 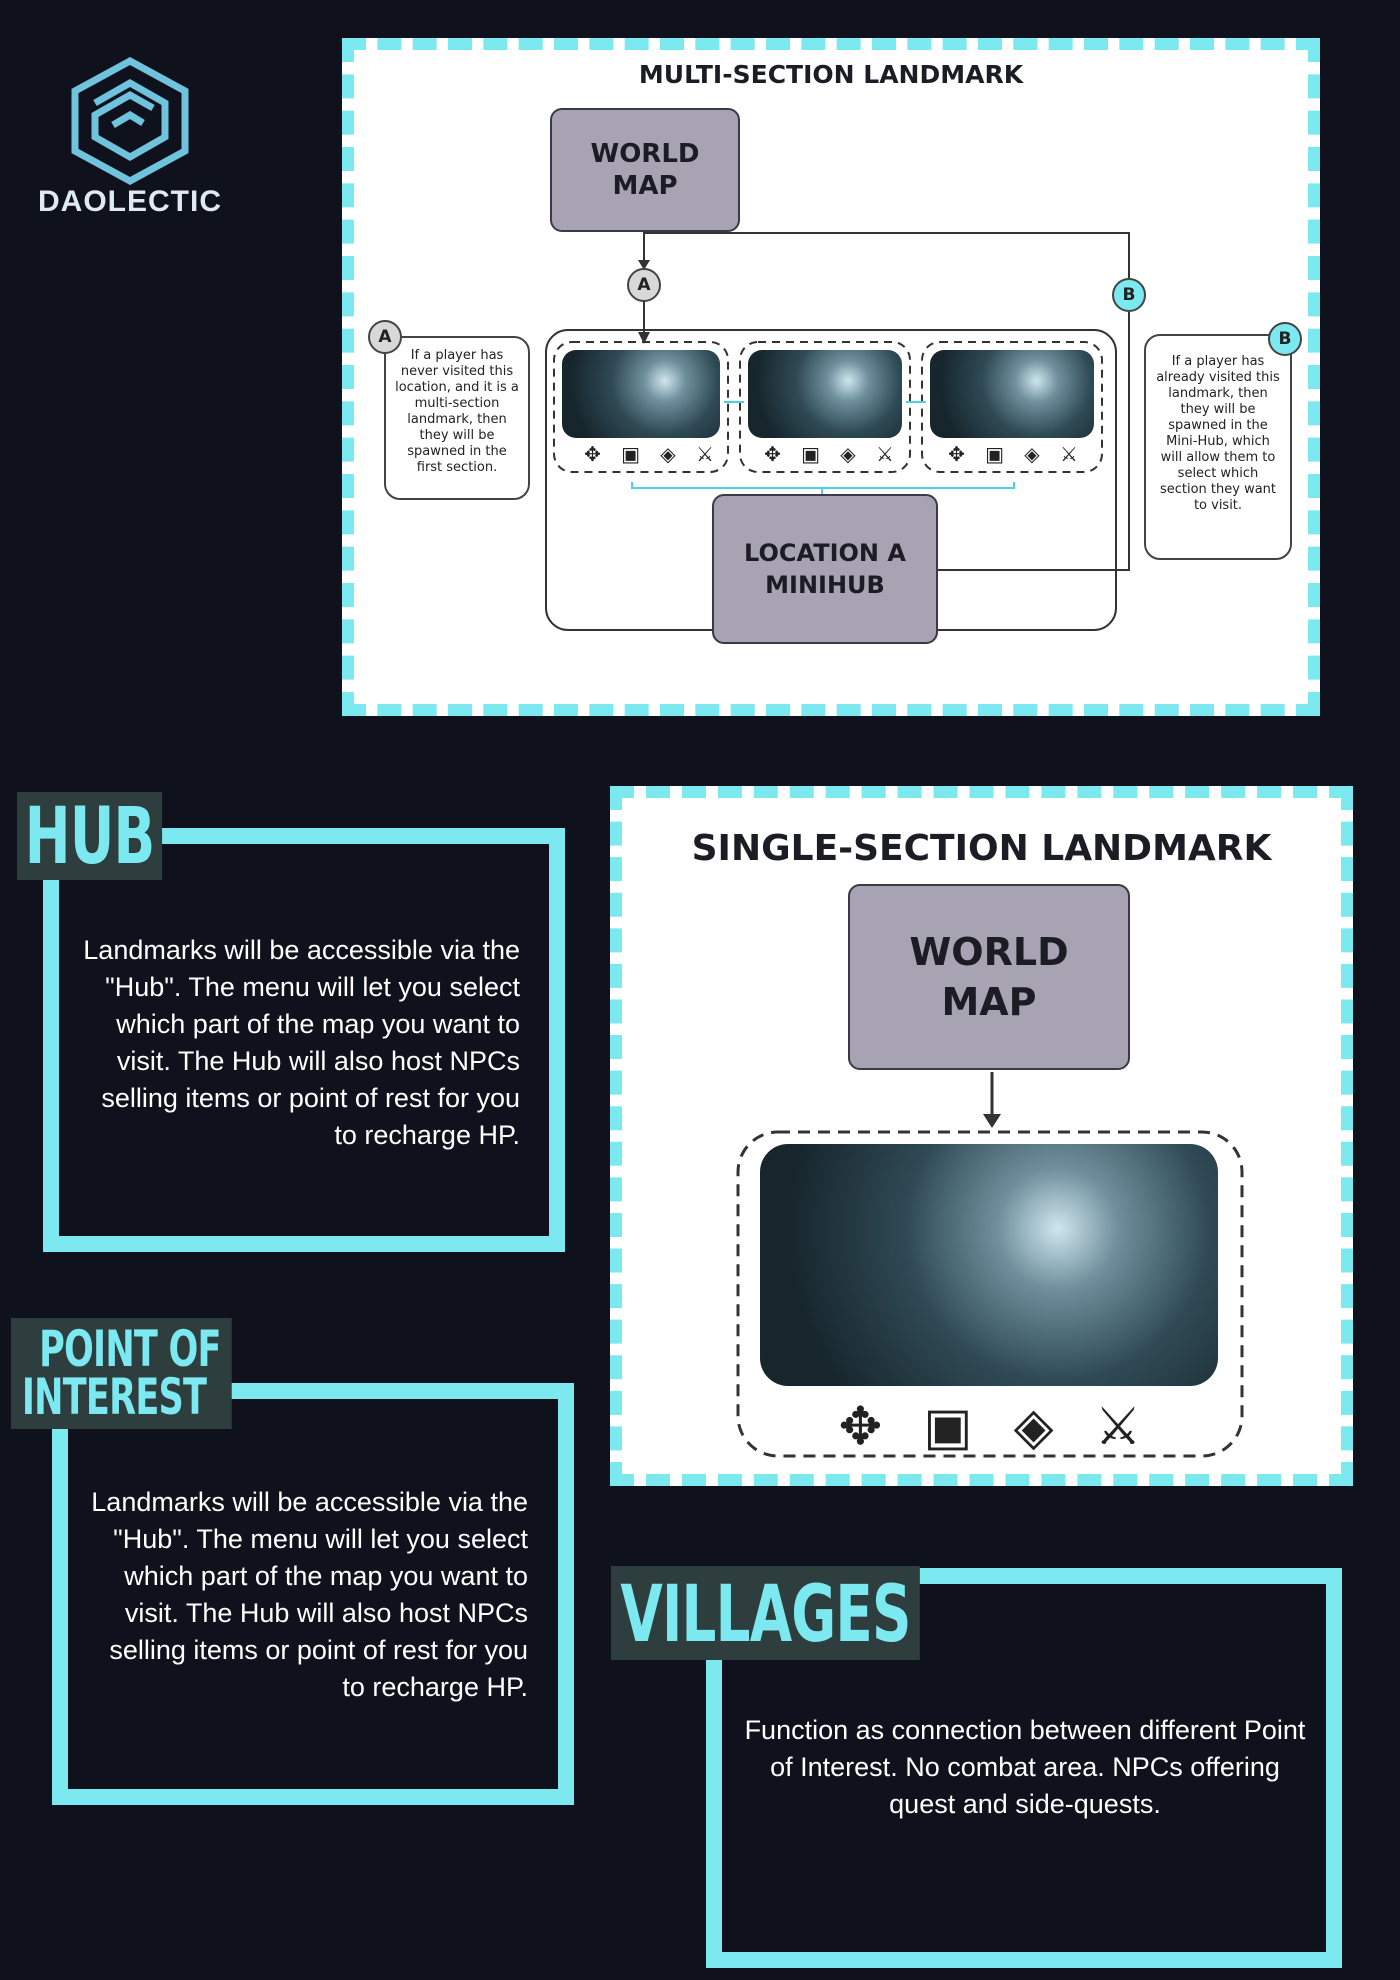 I want to click on poi-title-line-2: INTEREST, so click(x=114, y=1396).